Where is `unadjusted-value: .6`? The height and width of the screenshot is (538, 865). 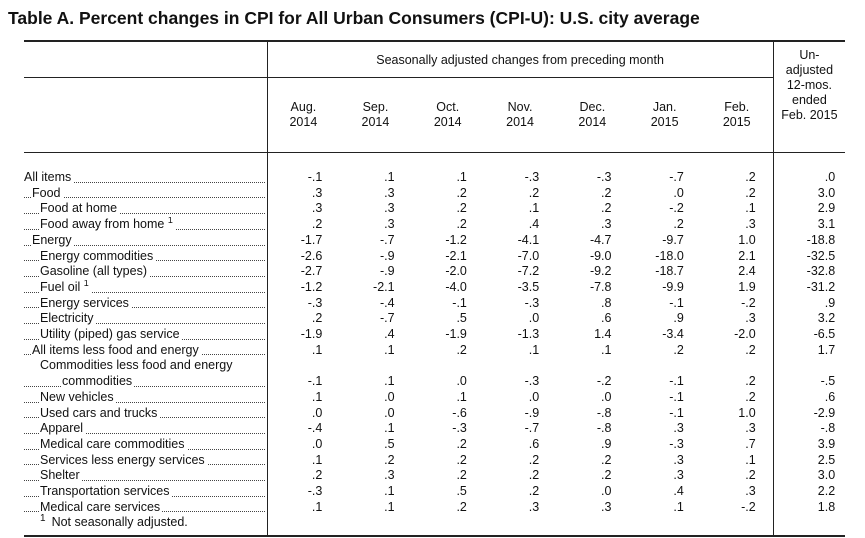
unadjusted-value: .6 is located at coordinates (830, 396).